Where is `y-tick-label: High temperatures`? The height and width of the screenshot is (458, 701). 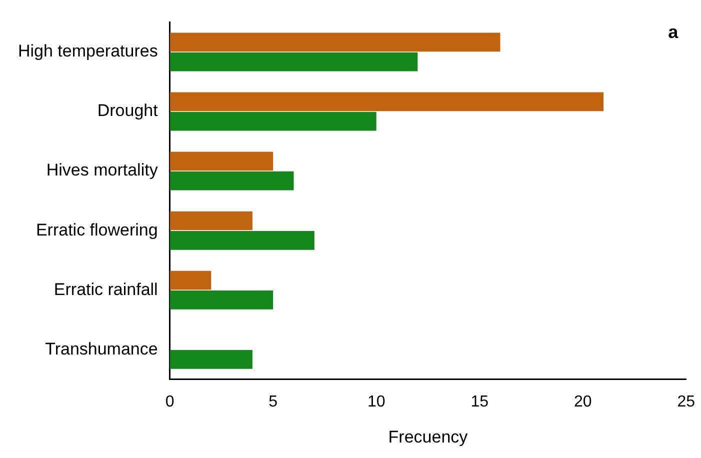 y-tick-label: High temperatures is located at coordinates (88, 51).